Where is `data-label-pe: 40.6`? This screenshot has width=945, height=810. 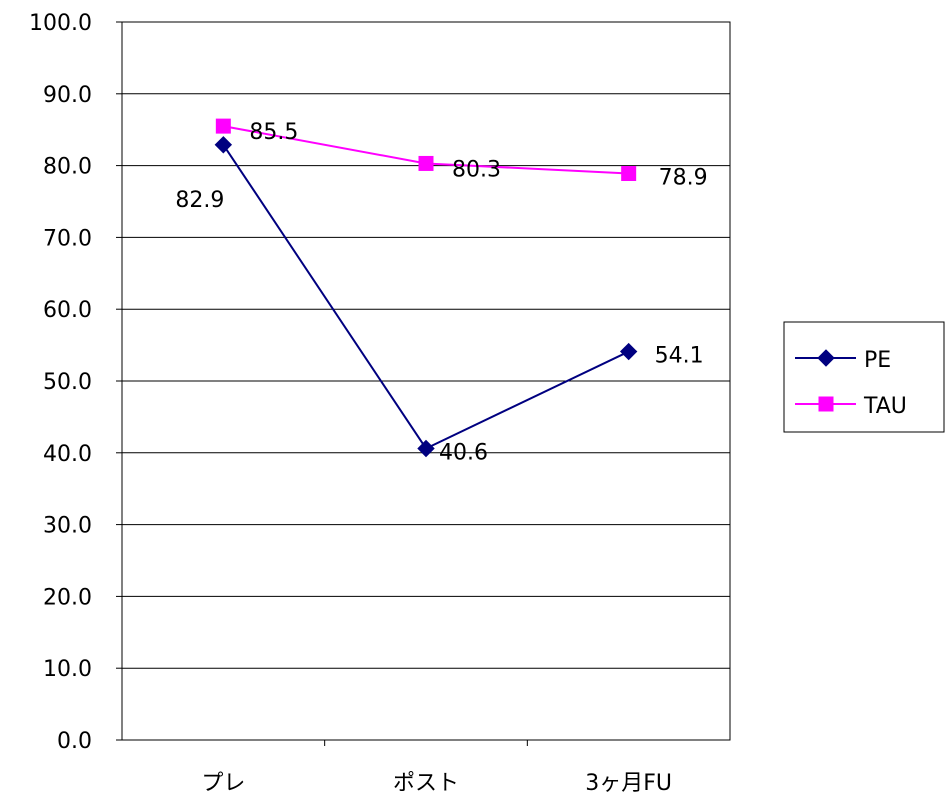
data-label-pe: 40.6 is located at coordinates (463, 452).